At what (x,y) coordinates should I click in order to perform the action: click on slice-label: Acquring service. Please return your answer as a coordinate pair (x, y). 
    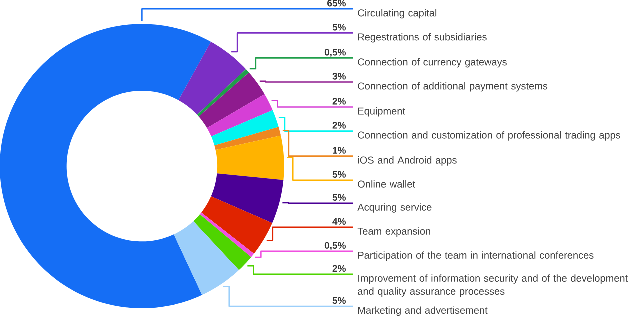
    Looking at the image, I should click on (395, 208).